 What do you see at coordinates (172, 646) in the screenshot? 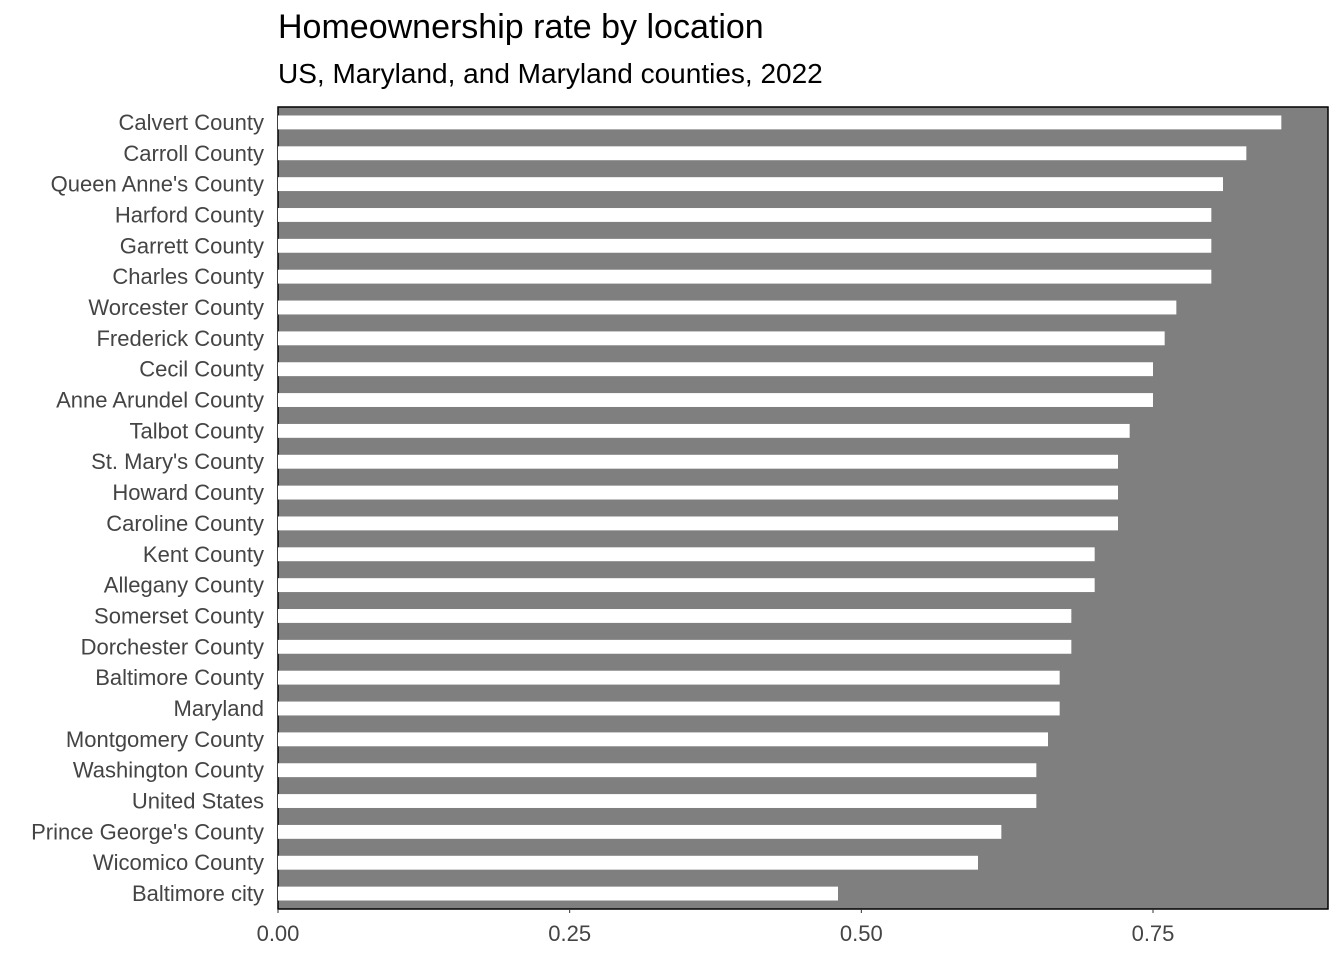
I see `category-label: Dorchester County` at bounding box center [172, 646].